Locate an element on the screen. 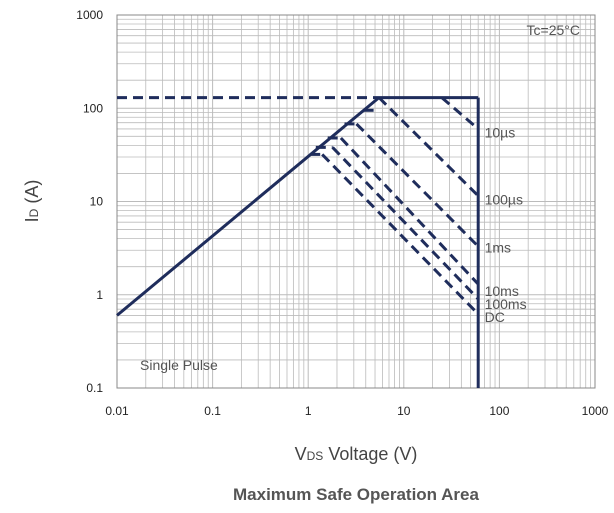 The image size is (614, 513). series-100ms-line is located at coordinates (405, 223).